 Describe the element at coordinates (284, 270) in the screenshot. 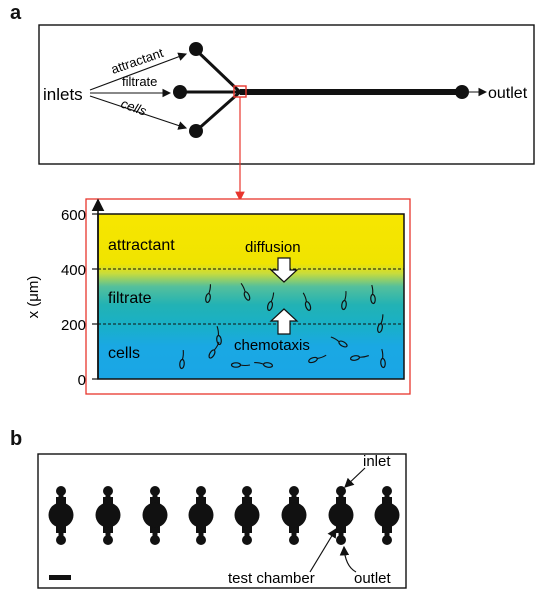

I see `diffusion-arrow-icon` at that location.